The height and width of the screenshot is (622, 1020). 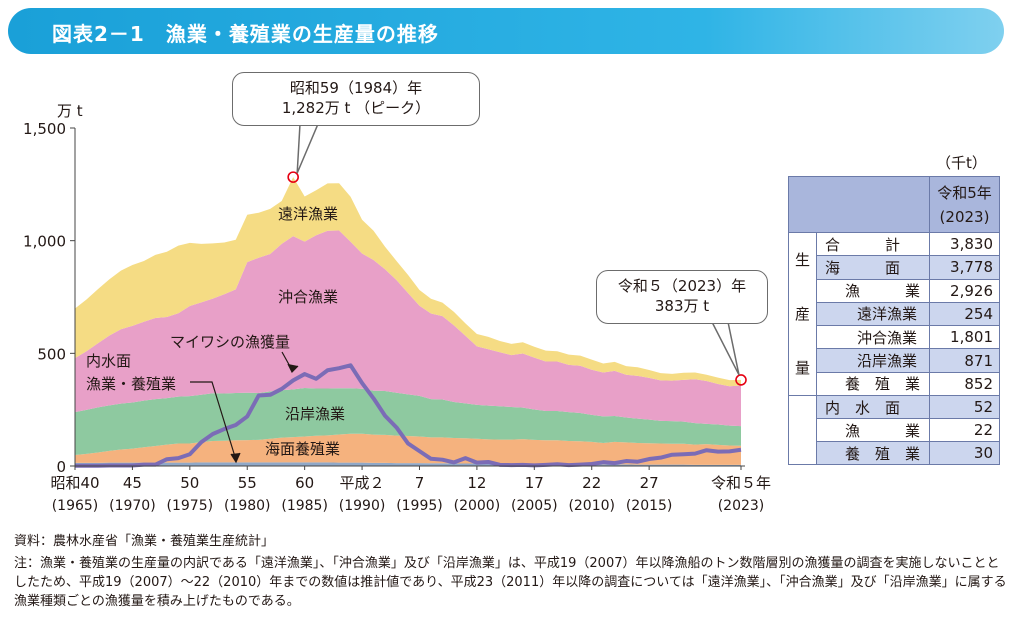 I want to click on x-tick-sub-7: (2000), so click(x=477, y=506).